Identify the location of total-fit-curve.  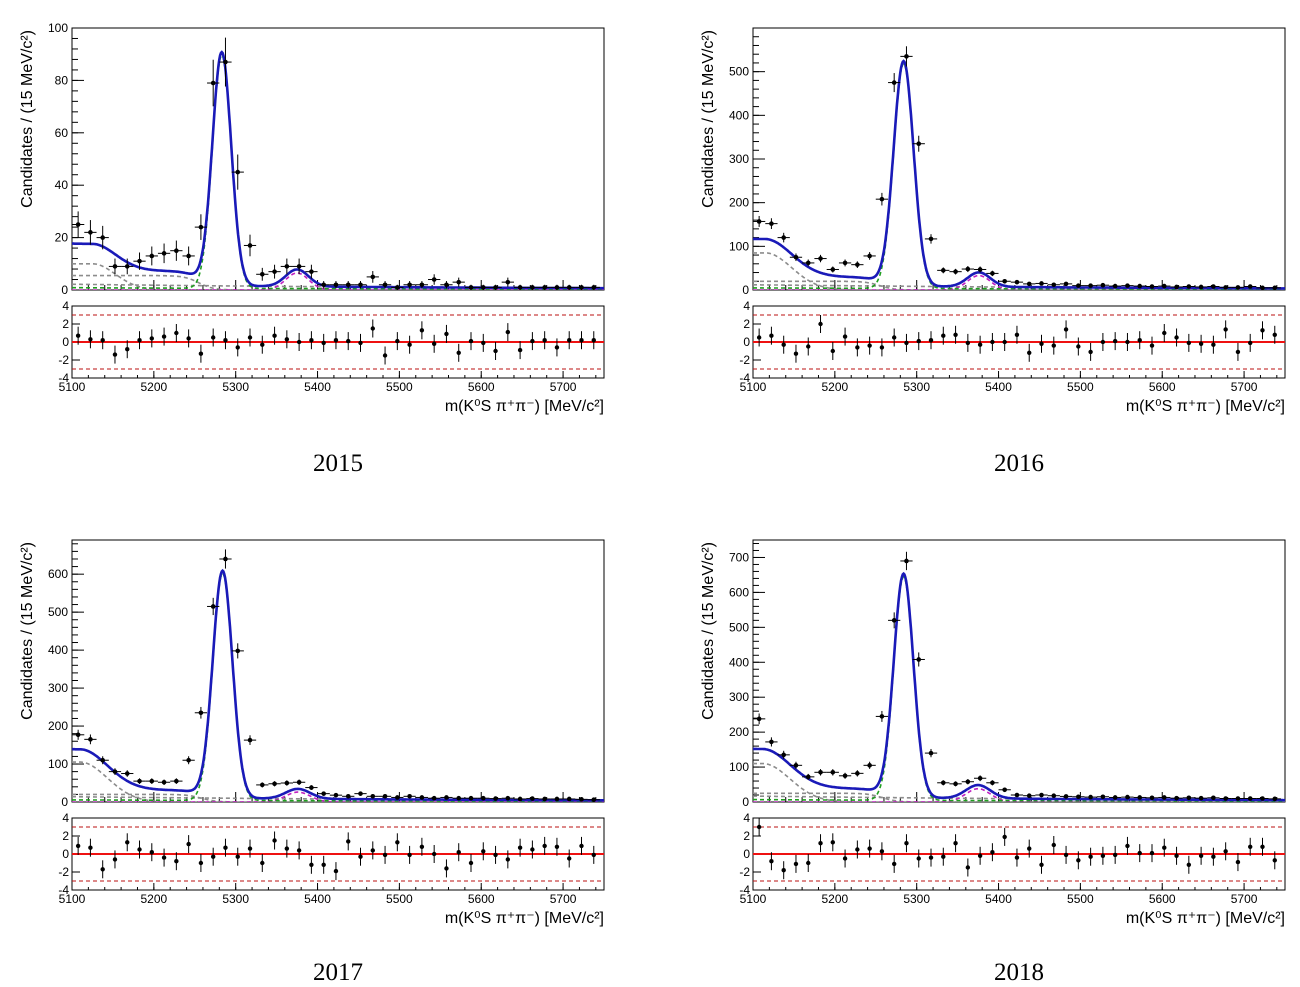
(1019, 174).